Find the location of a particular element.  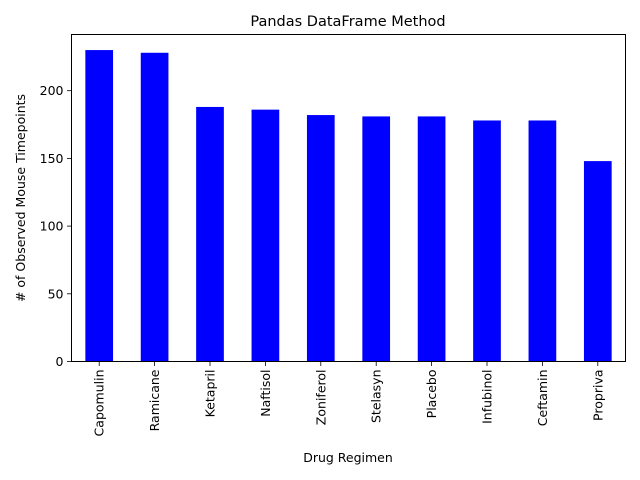

x-tick-label: Capomulin is located at coordinates (99, 403).